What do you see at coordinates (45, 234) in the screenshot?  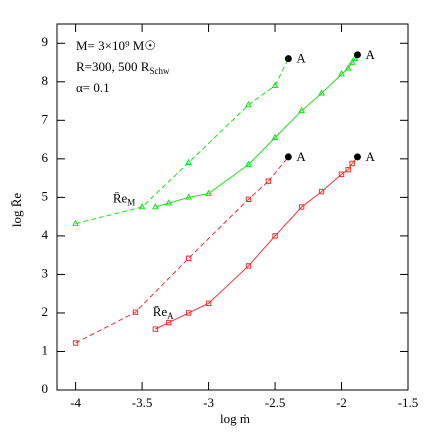 I see `y-tick-label: 4` at bounding box center [45, 234].